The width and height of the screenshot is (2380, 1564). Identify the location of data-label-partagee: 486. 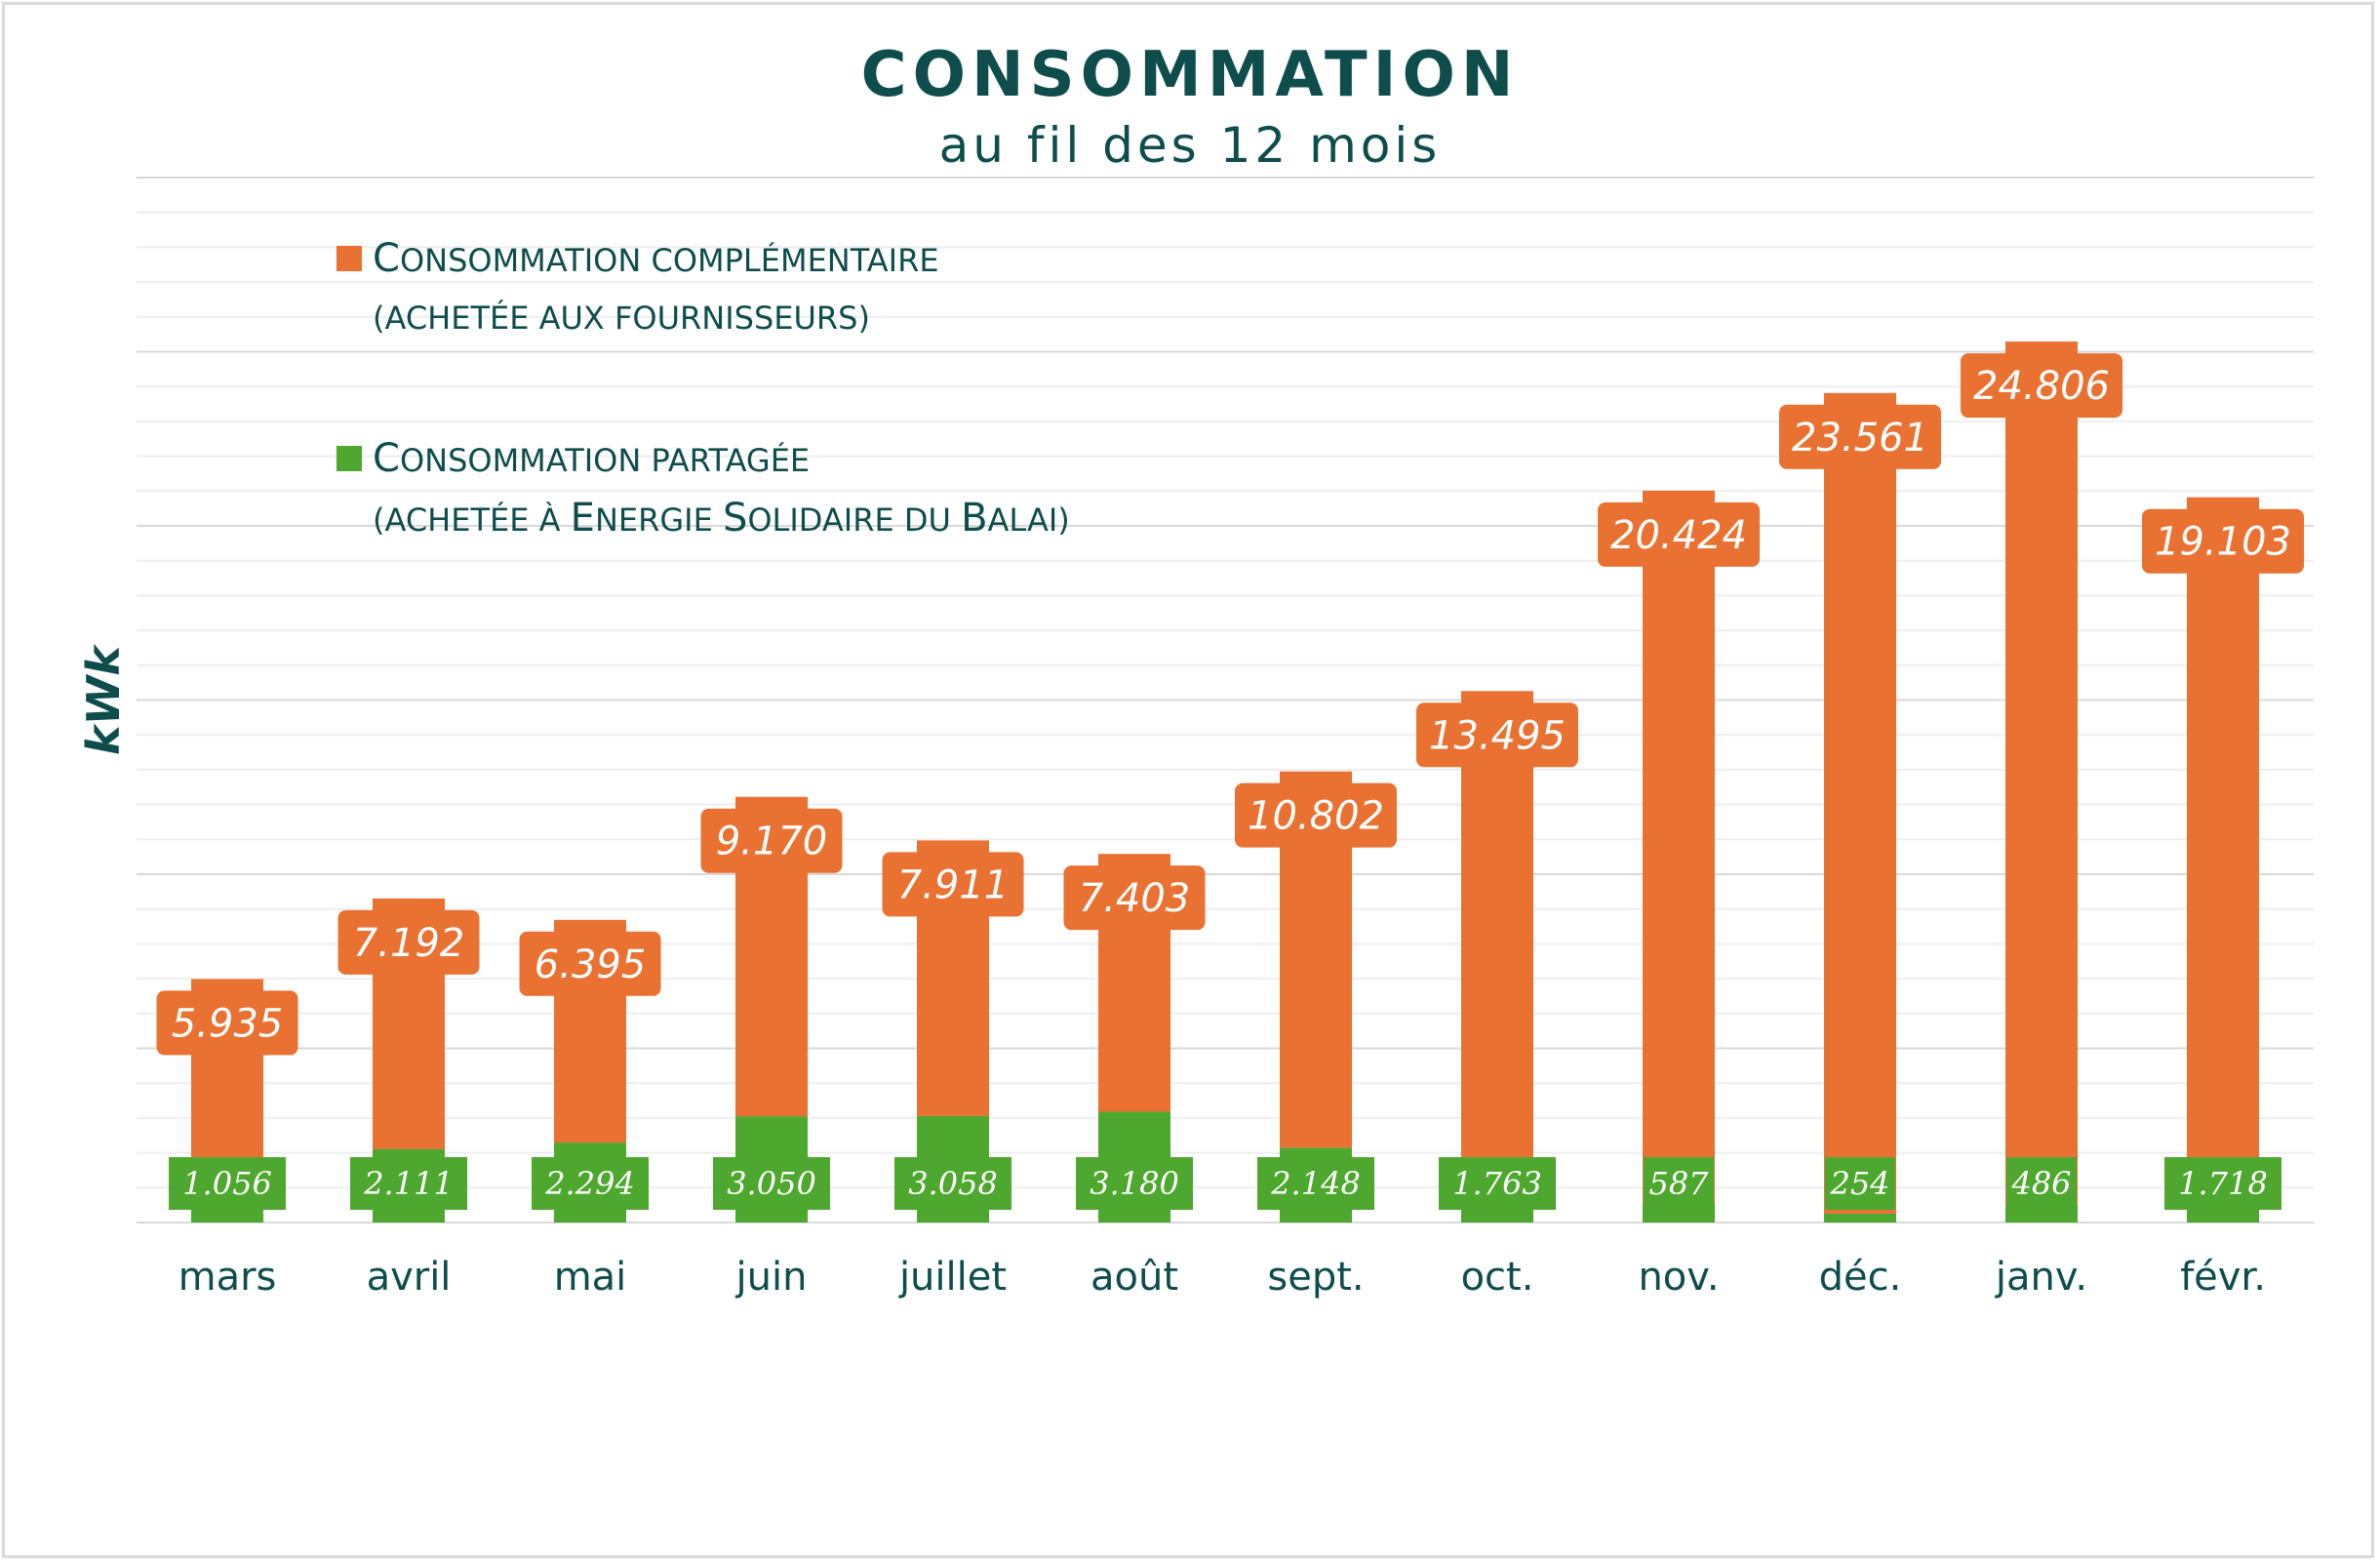
(2040, 1183).